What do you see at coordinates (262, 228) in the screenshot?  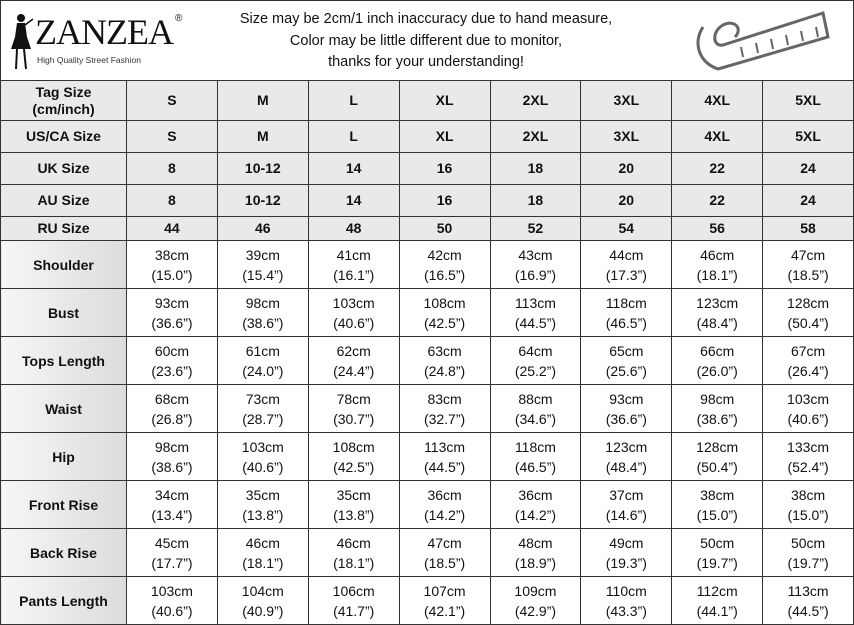 I see `size-cell: 46` at bounding box center [262, 228].